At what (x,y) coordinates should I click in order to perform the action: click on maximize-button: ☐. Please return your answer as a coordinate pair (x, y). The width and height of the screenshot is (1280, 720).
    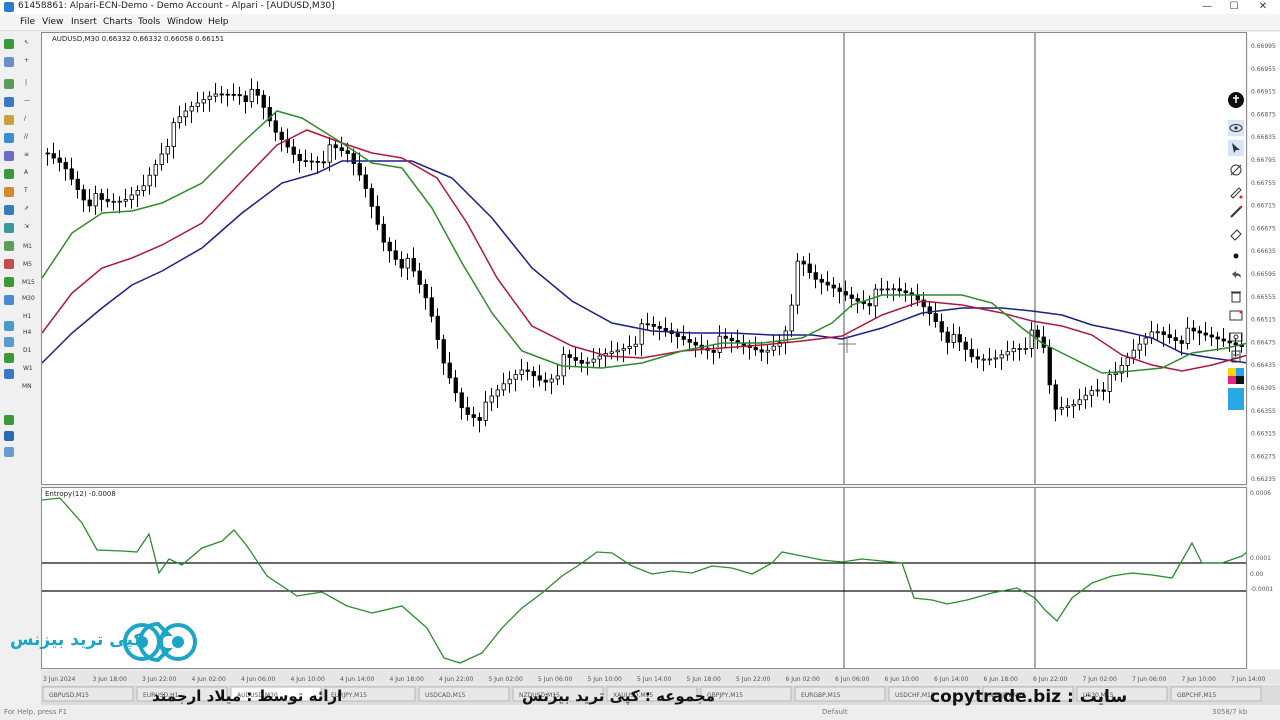
    Looking at the image, I should click on (1234, 6).